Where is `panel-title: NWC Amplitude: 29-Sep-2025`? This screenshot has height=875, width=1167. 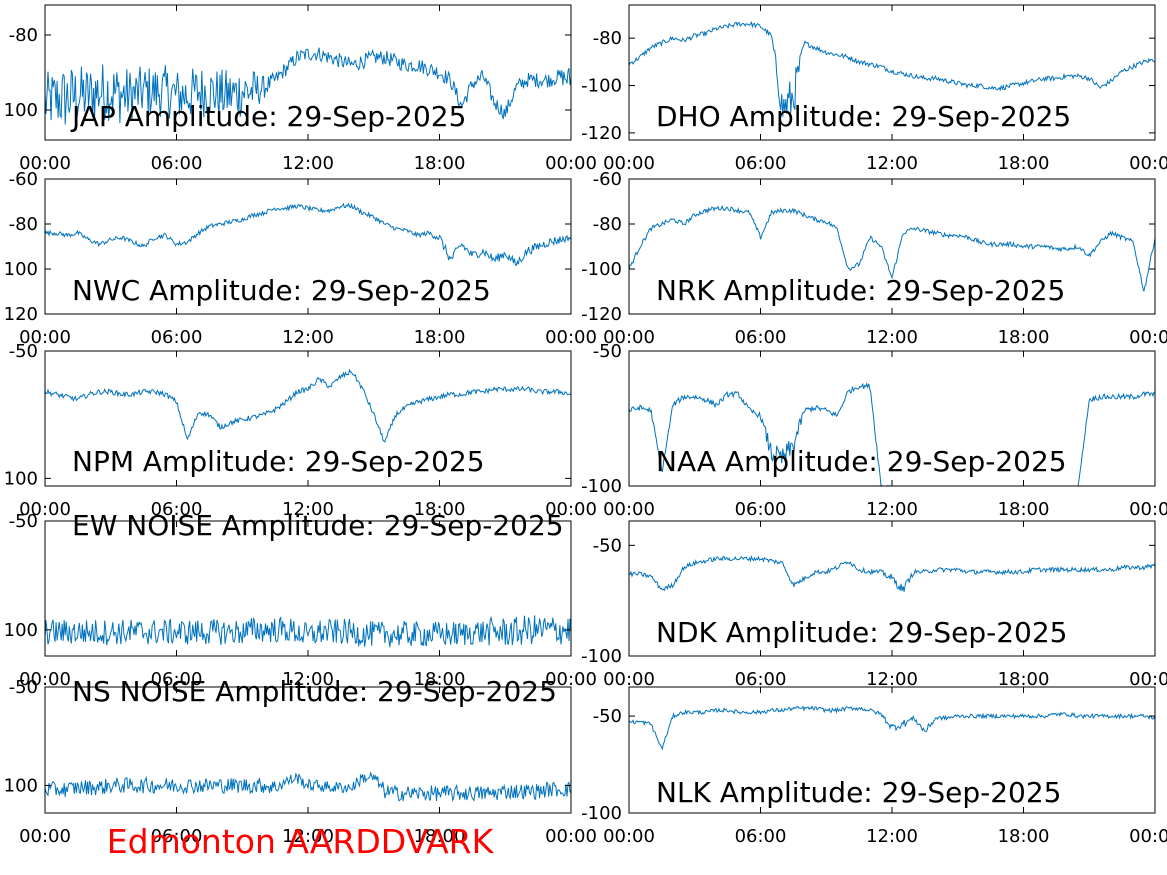 panel-title: NWC Amplitude: 29-Sep-2025 is located at coordinates (281, 290).